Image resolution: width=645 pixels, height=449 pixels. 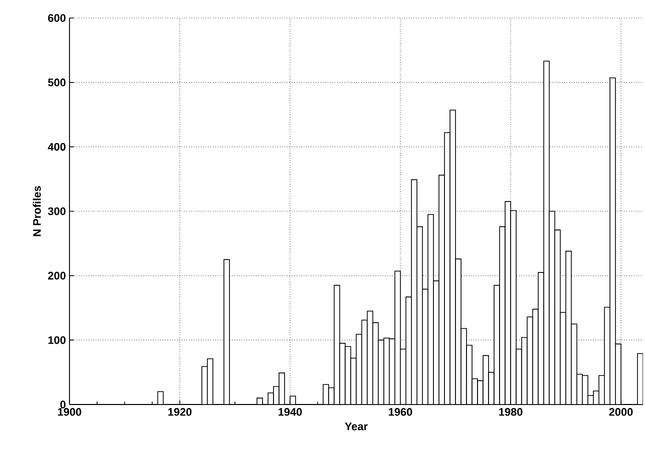 I want to click on y-tick-label: 300, so click(x=57, y=211).